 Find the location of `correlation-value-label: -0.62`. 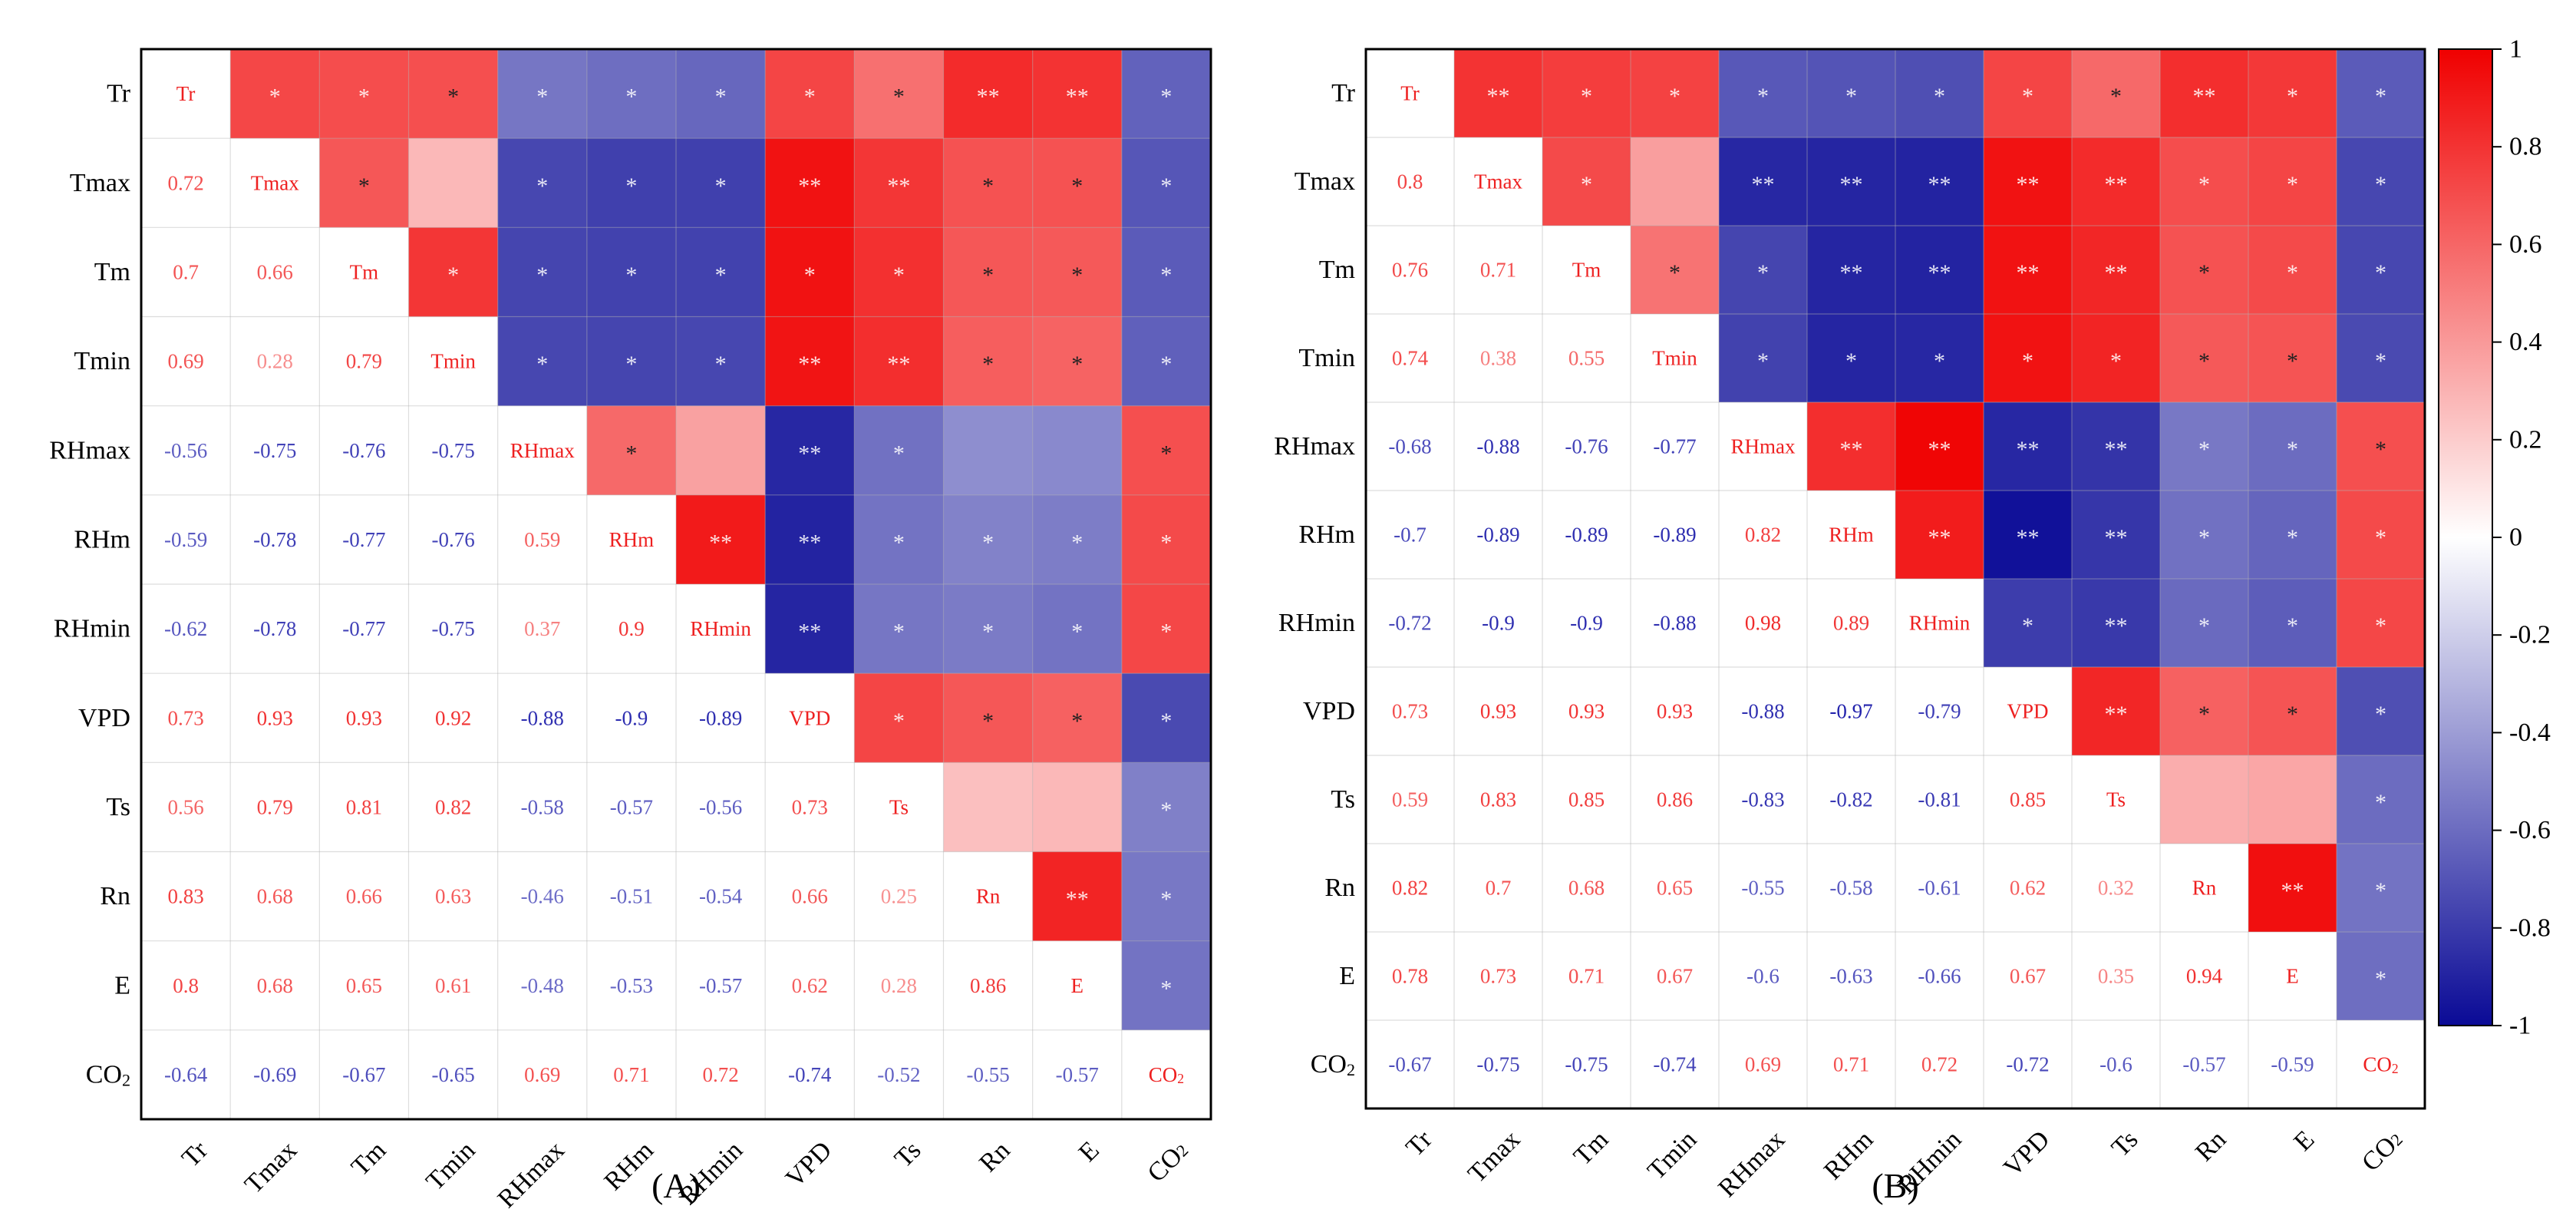

correlation-value-label: -0.62 is located at coordinates (185, 628).